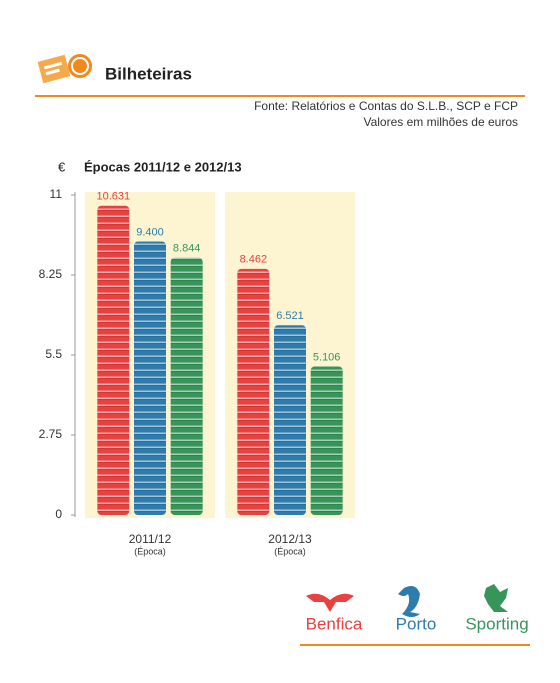 The height and width of the screenshot is (683, 560). Describe the element at coordinates (496, 598) in the screenshot. I see `sporting-icon` at that location.